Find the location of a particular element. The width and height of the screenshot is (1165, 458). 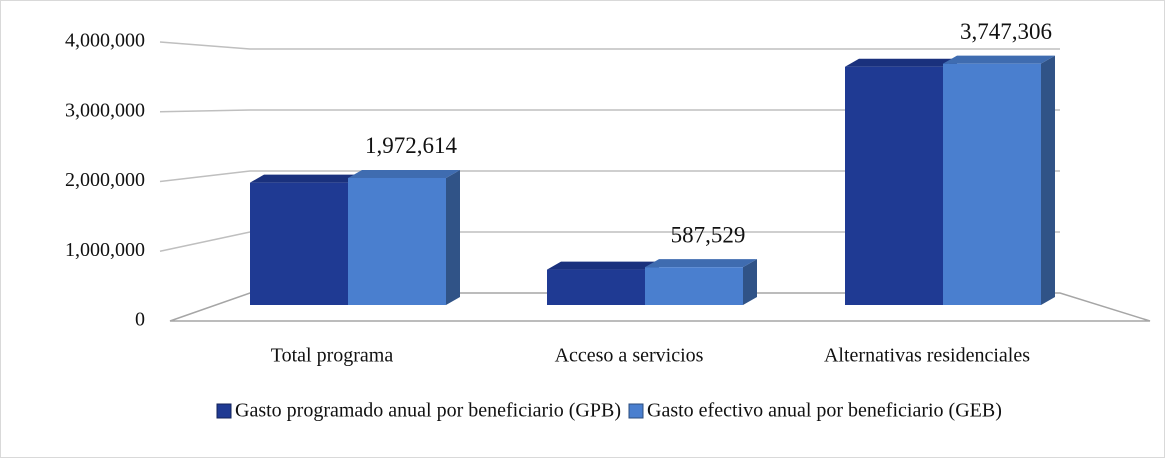

y-tick-label: 2,000,000 is located at coordinates (105, 180).